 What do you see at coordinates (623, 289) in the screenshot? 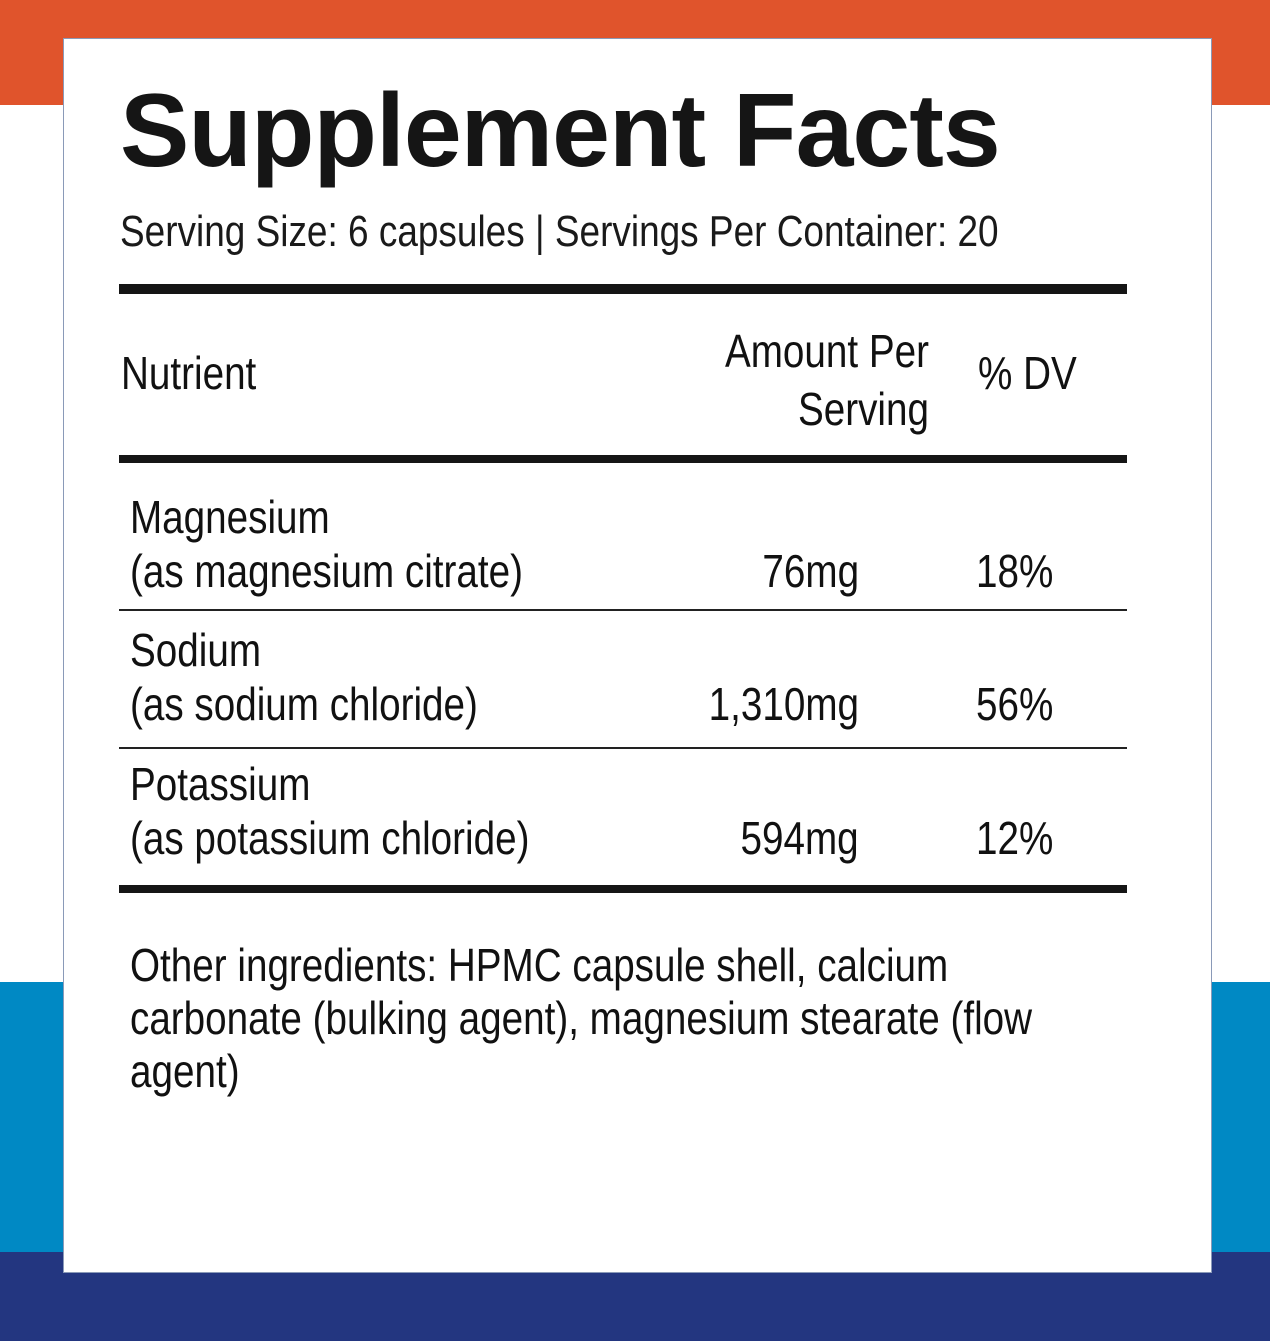
I see `divider-thick-top` at bounding box center [623, 289].